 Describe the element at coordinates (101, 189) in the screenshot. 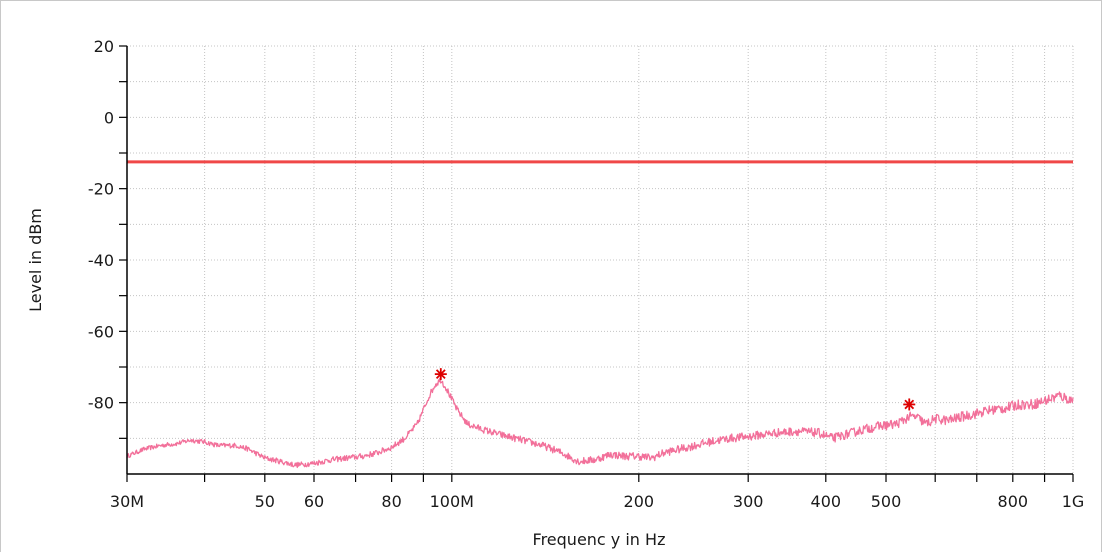

I see `y-tick-label: -20` at that location.